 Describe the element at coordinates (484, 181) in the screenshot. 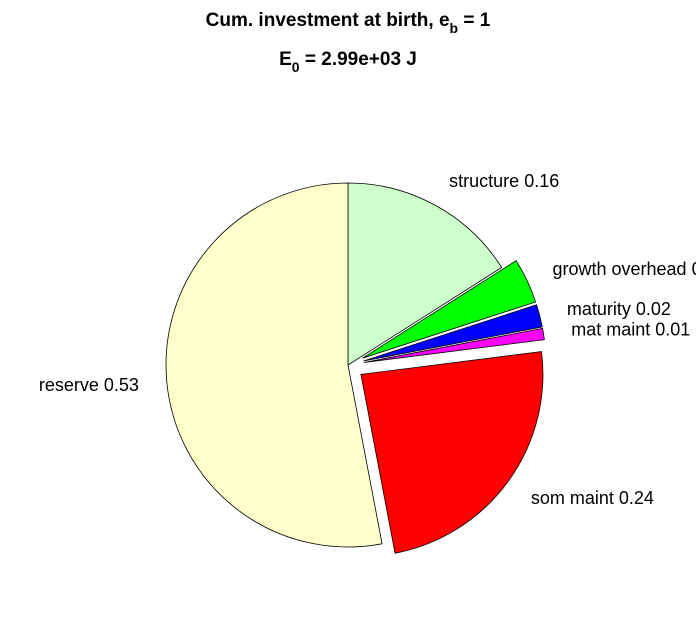

I see `slice-name: structure` at that location.